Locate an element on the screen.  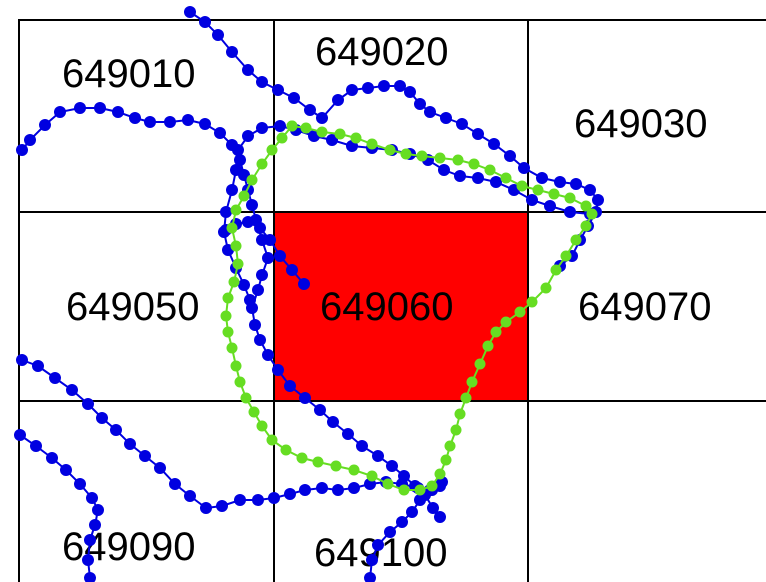
grid-cell-blank is located at coordinates (646, 491).